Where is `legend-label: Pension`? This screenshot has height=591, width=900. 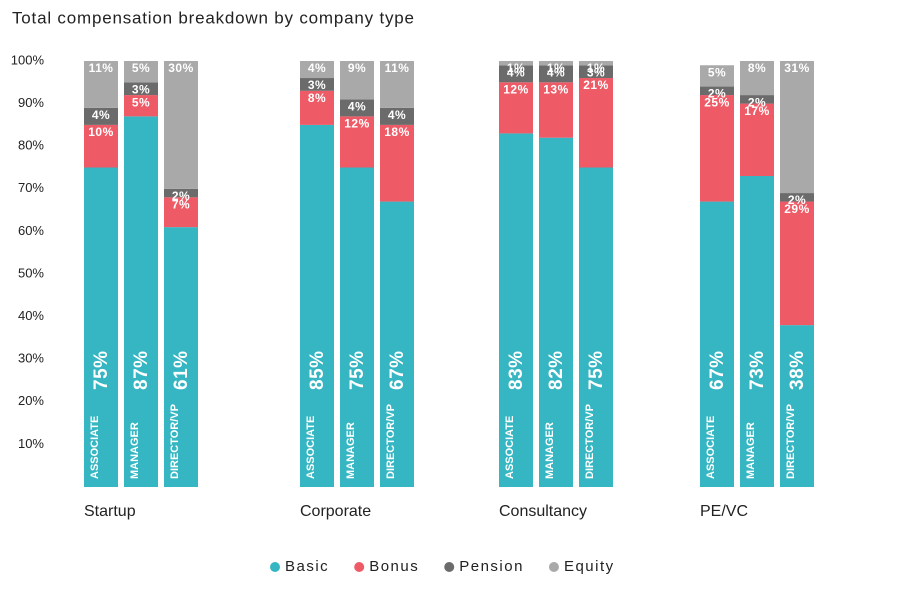
legend-label: Pension is located at coordinates (491, 566).